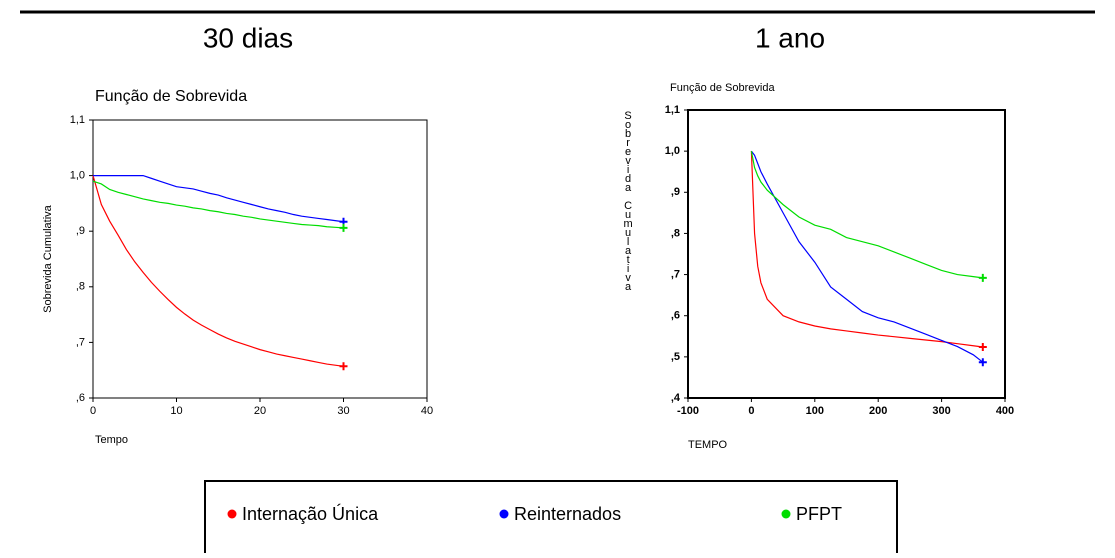 This screenshot has height=558, width=1115. Describe the element at coordinates (1005, 411) in the screenshot. I see `x-tick-label: 400` at that location.